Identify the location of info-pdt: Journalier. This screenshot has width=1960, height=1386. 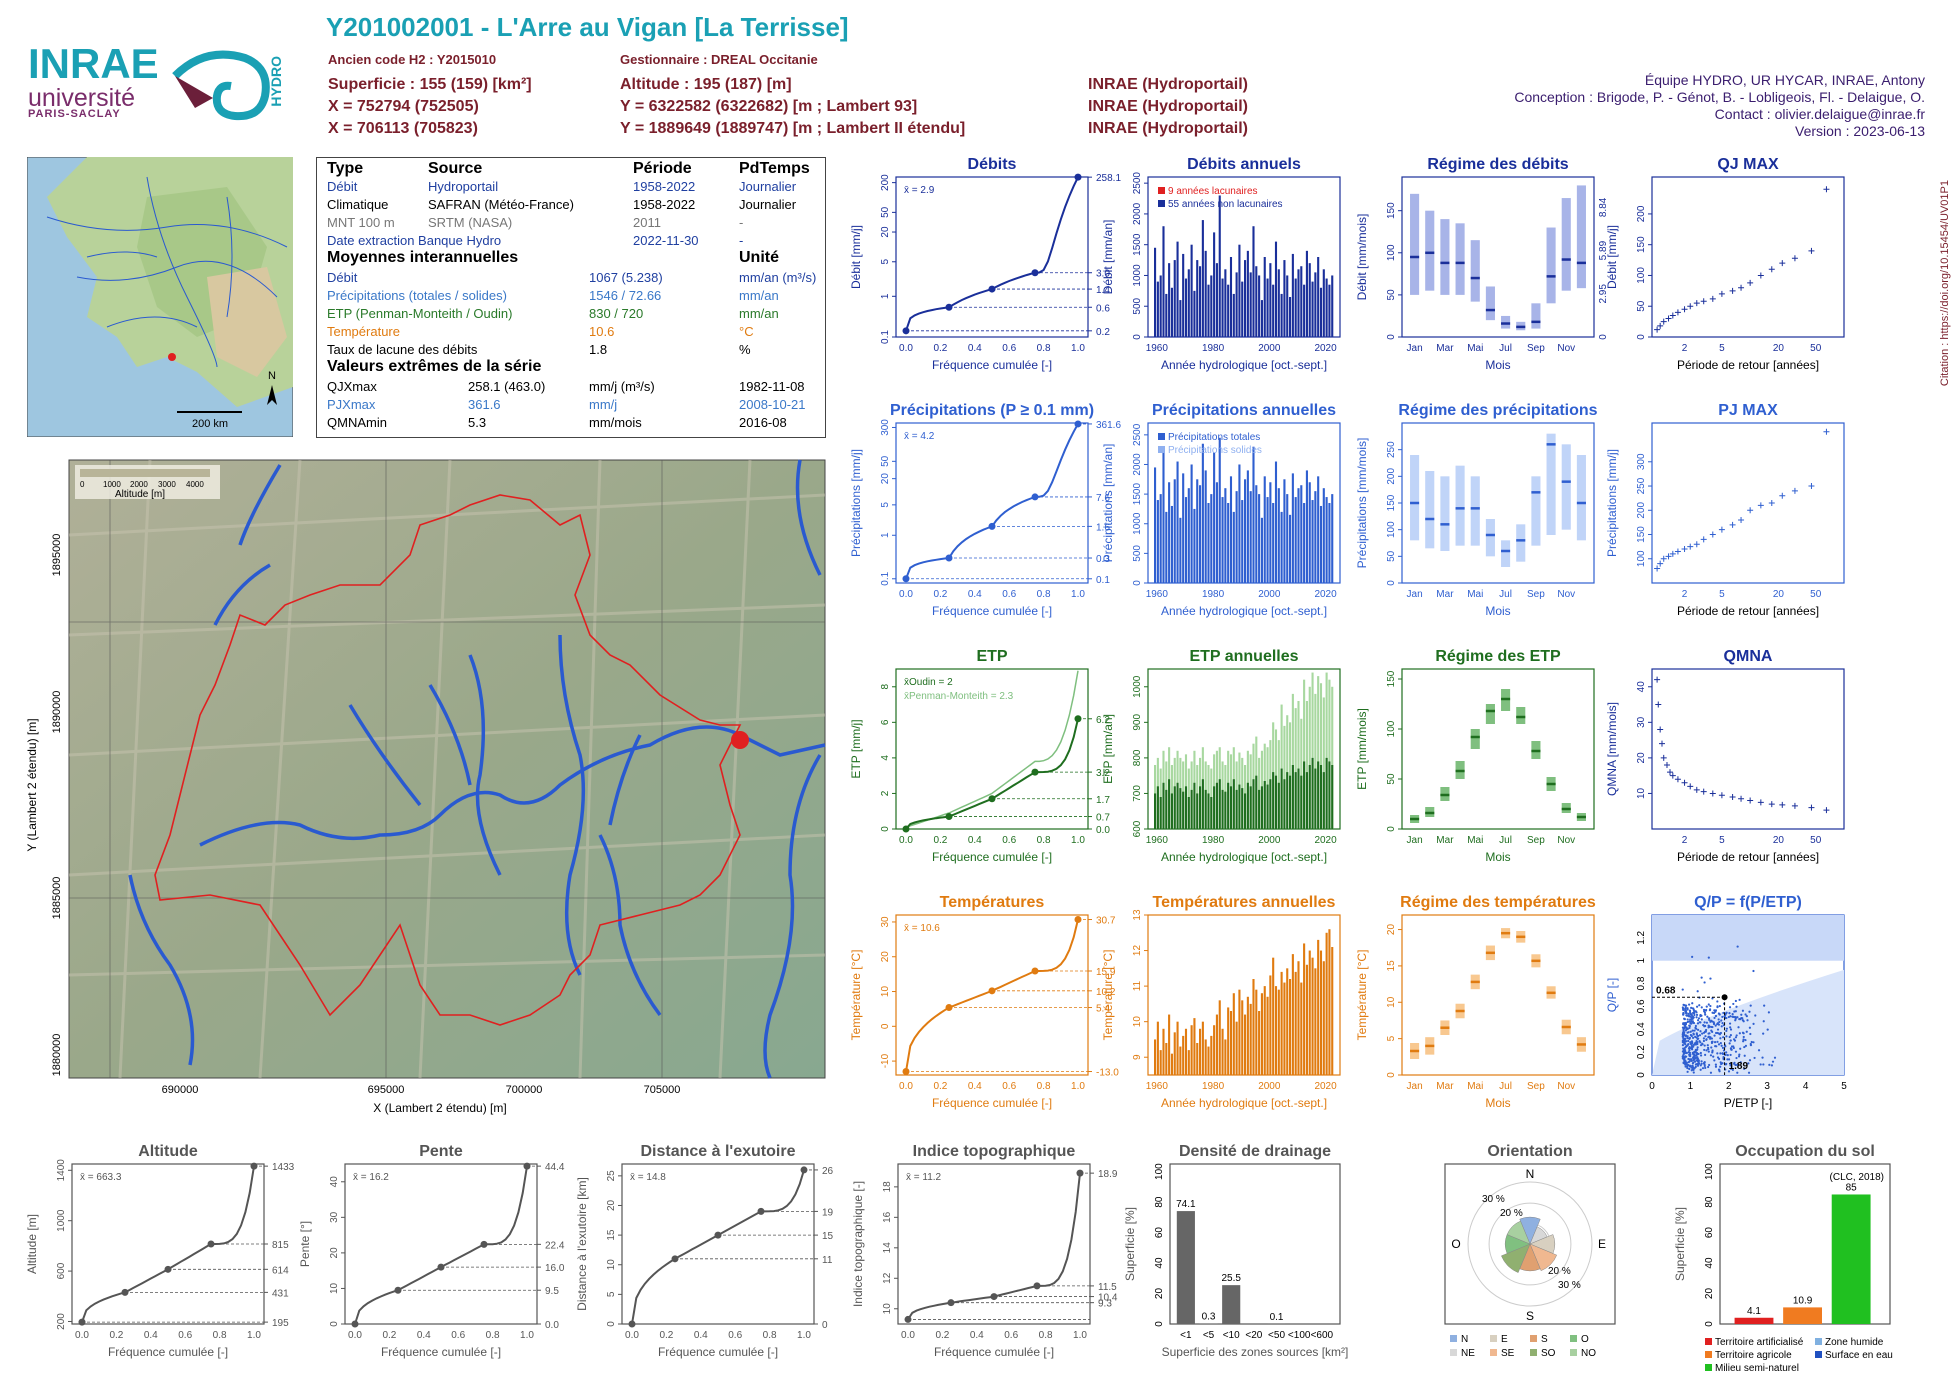
(768, 204).